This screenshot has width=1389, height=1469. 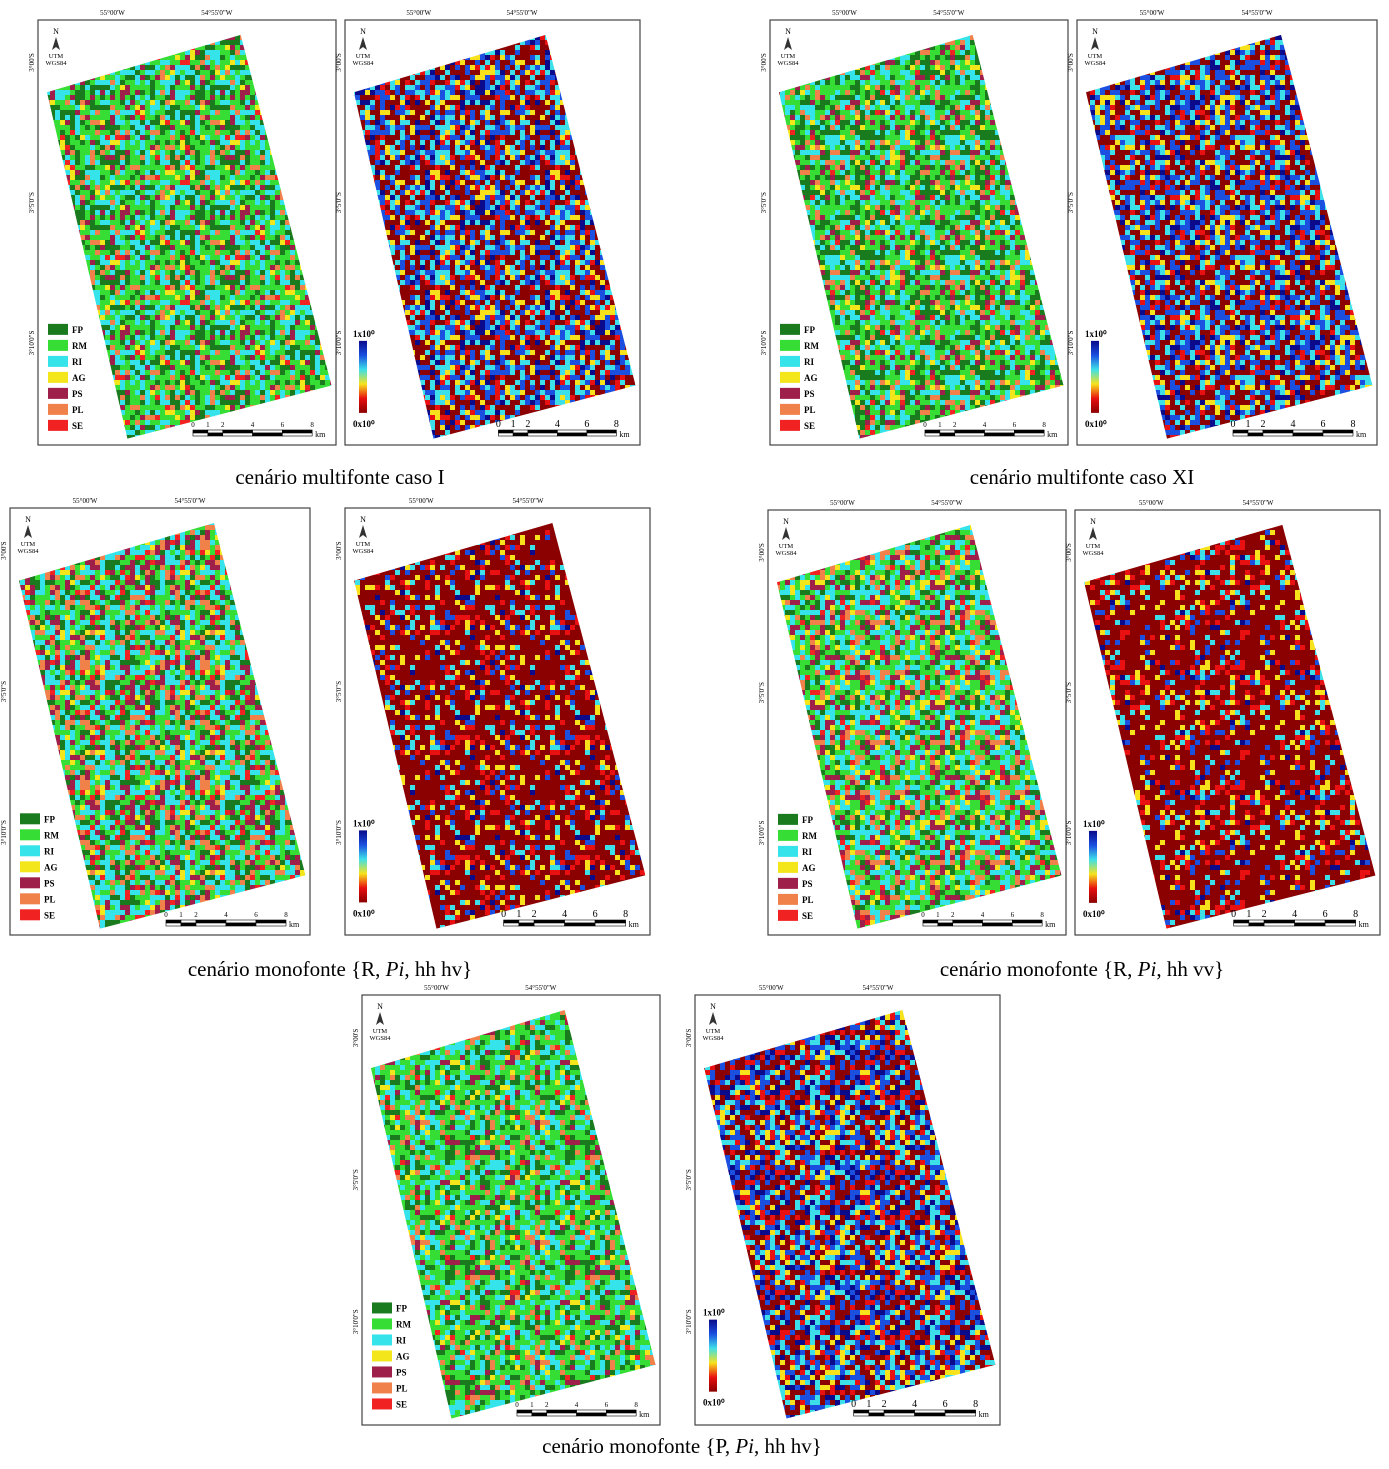 I want to click on scale-tick-label: 2, so click(x=547, y=1405).